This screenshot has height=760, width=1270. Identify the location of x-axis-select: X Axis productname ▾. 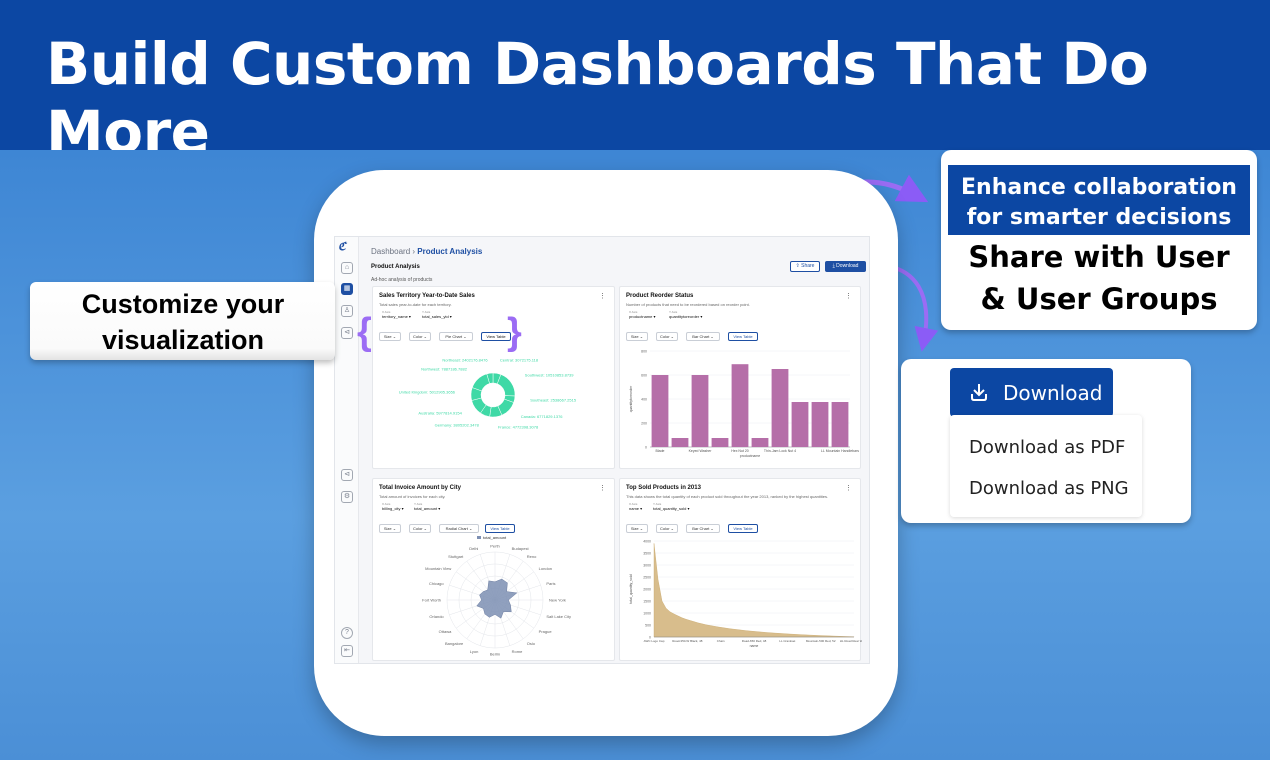
(642, 314).